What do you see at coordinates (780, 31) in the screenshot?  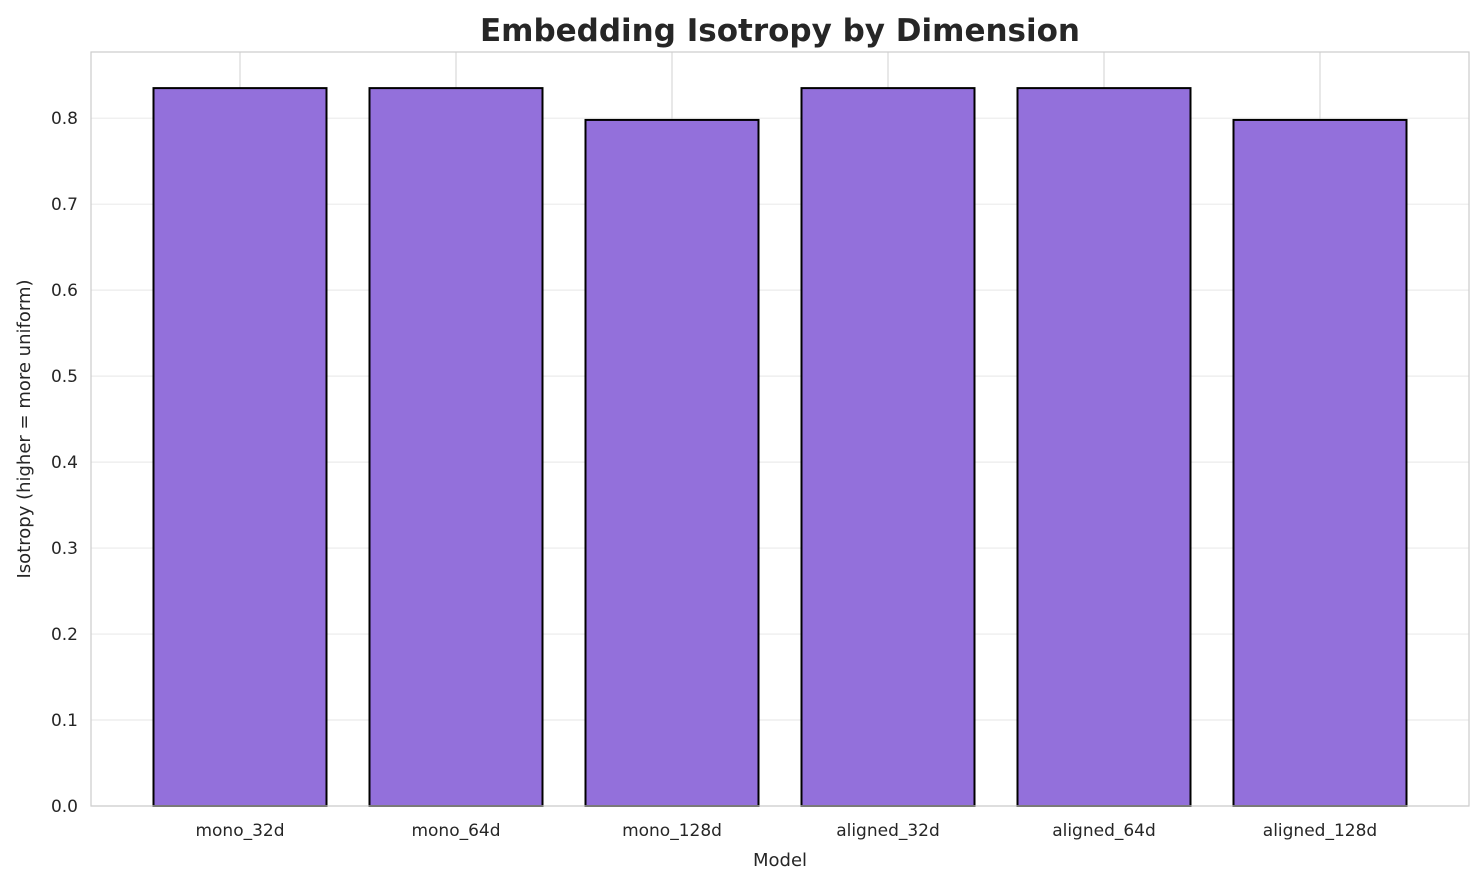 I see `chart-title: Embedding Isotropy by Dimension` at bounding box center [780, 31].